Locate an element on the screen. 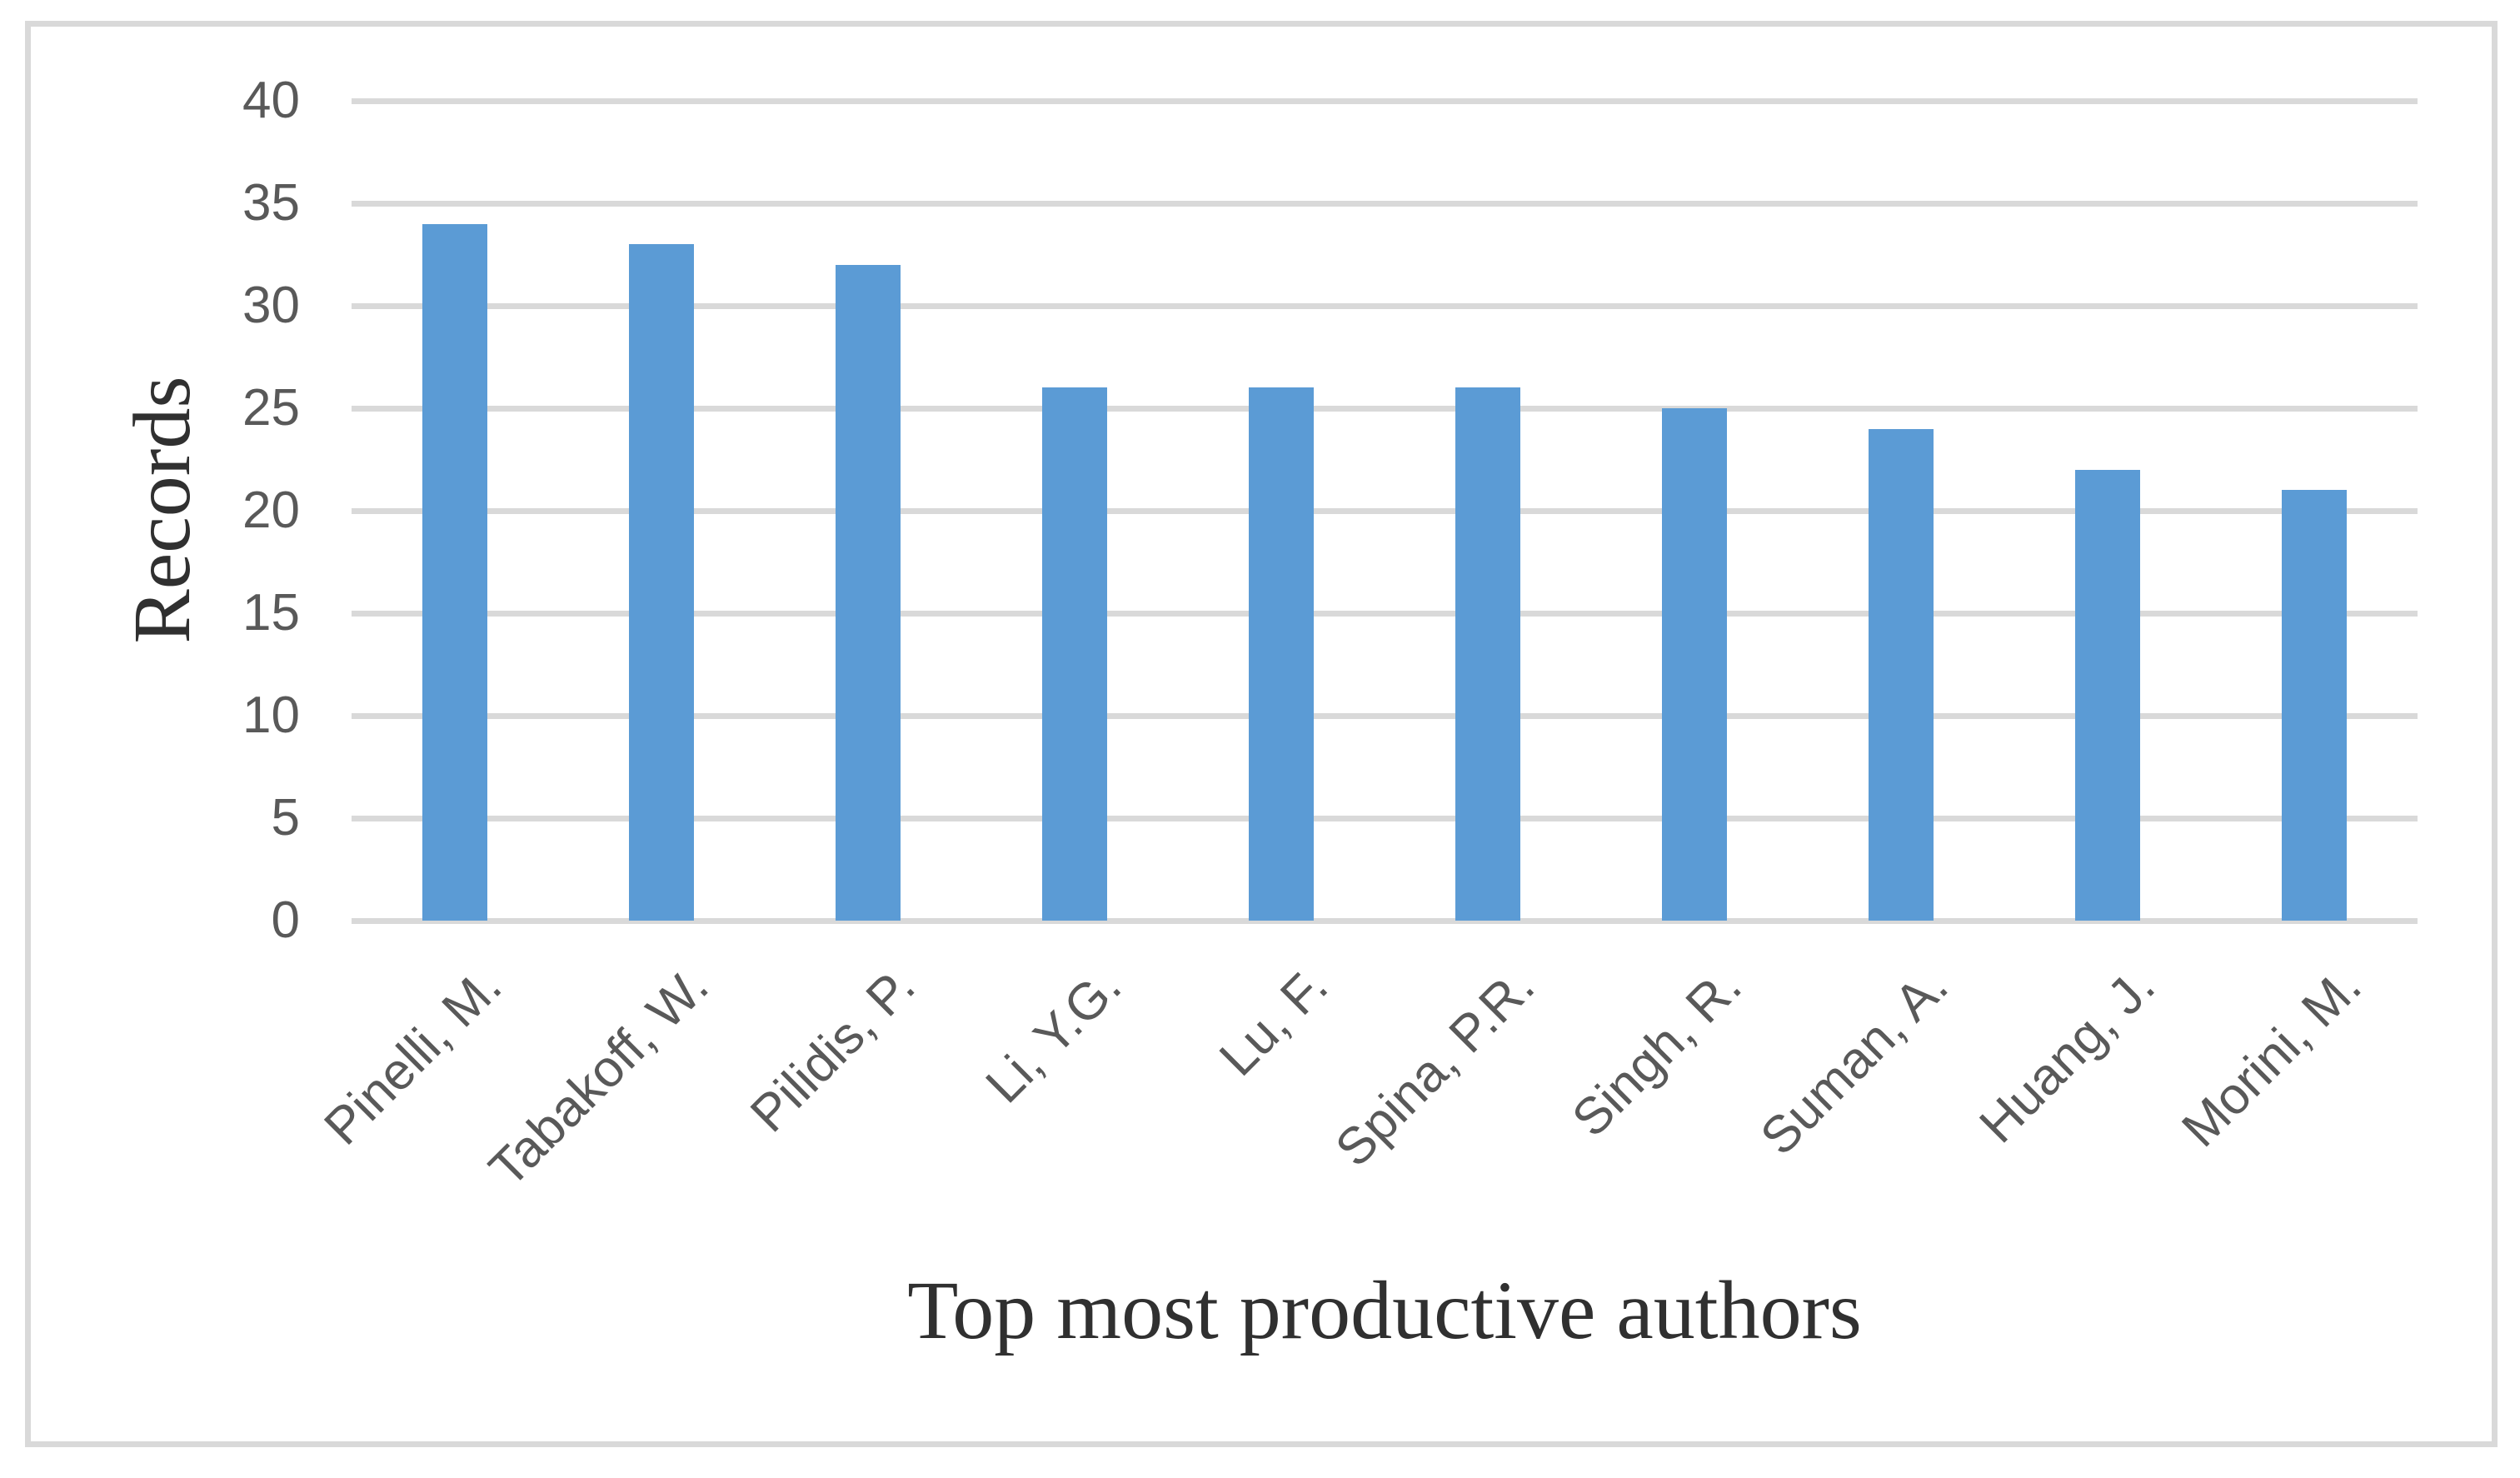  y-tick-label-25: 25 is located at coordinates (271, 408).